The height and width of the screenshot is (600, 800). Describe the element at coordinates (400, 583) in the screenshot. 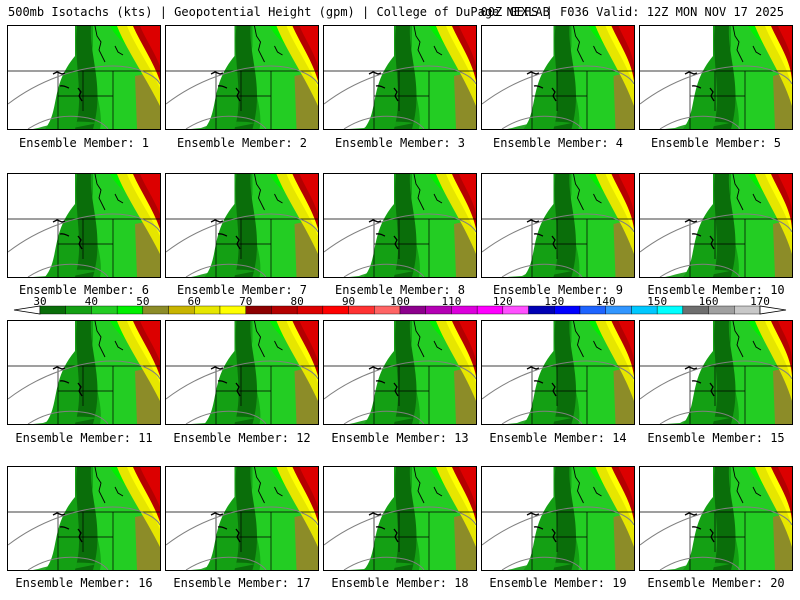

I see `ensemble-caption: Ensemble Member: 18` at that location.